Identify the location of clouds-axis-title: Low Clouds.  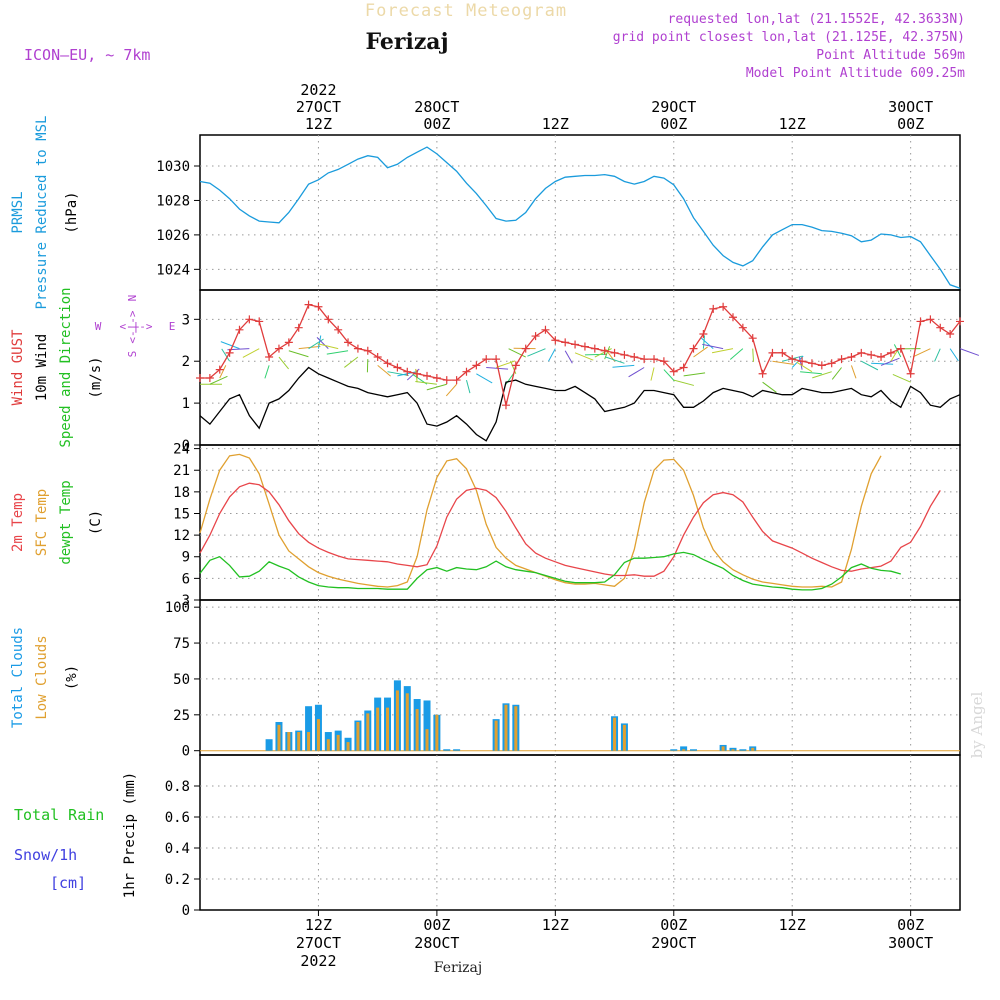
(42, 677).